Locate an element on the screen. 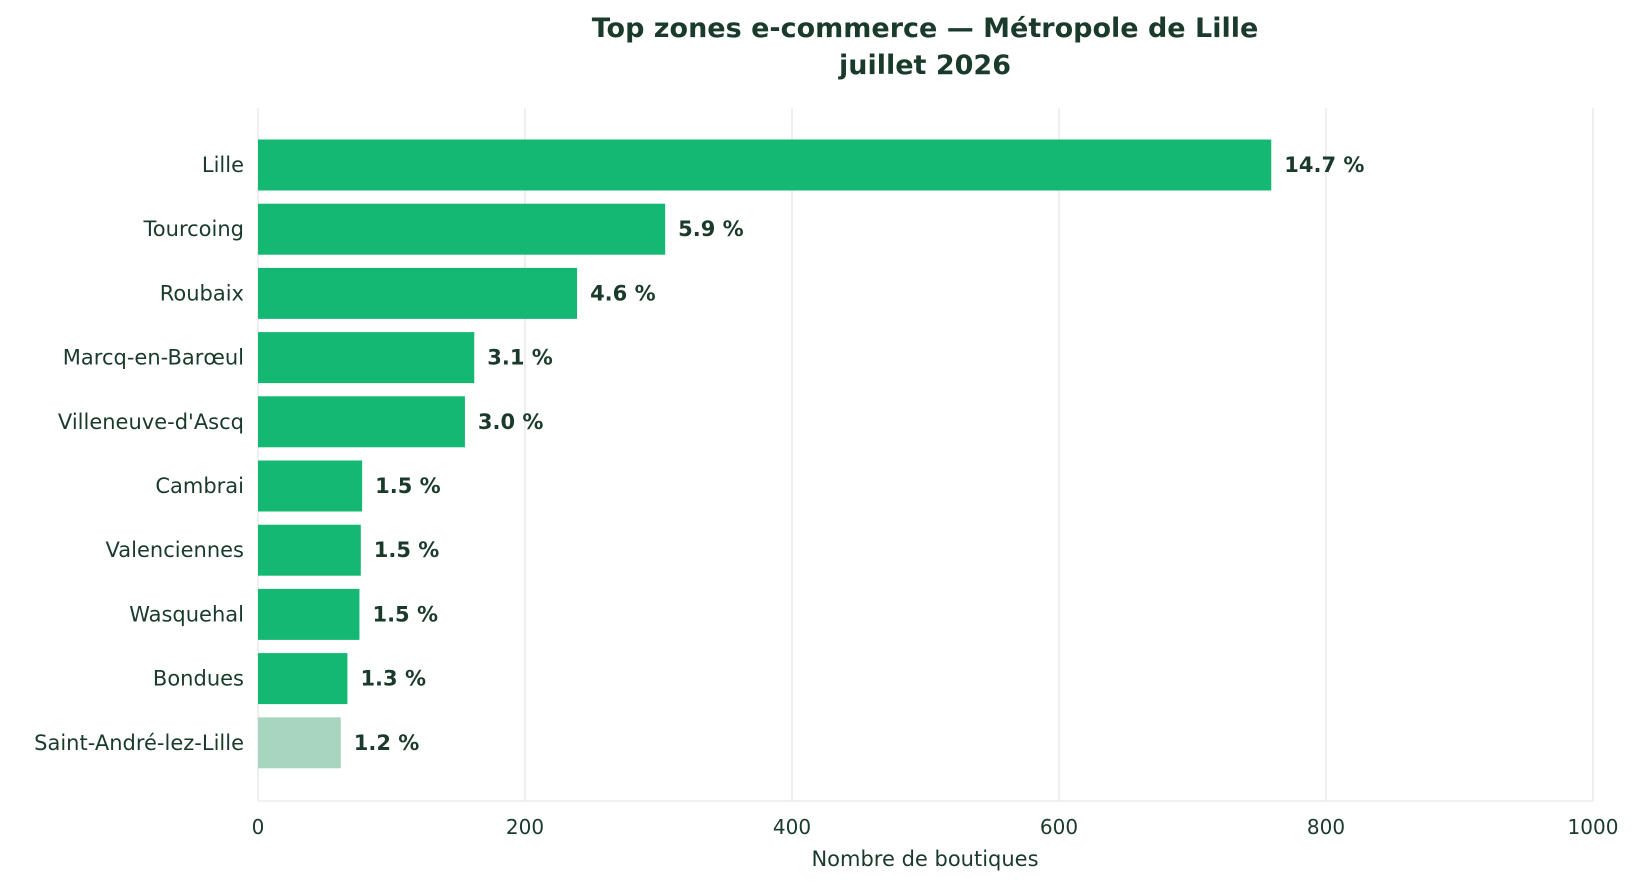 The width and height of the screenshot is (1634, 884). category-label: Wasquehal is located at coordinates (186, 614).